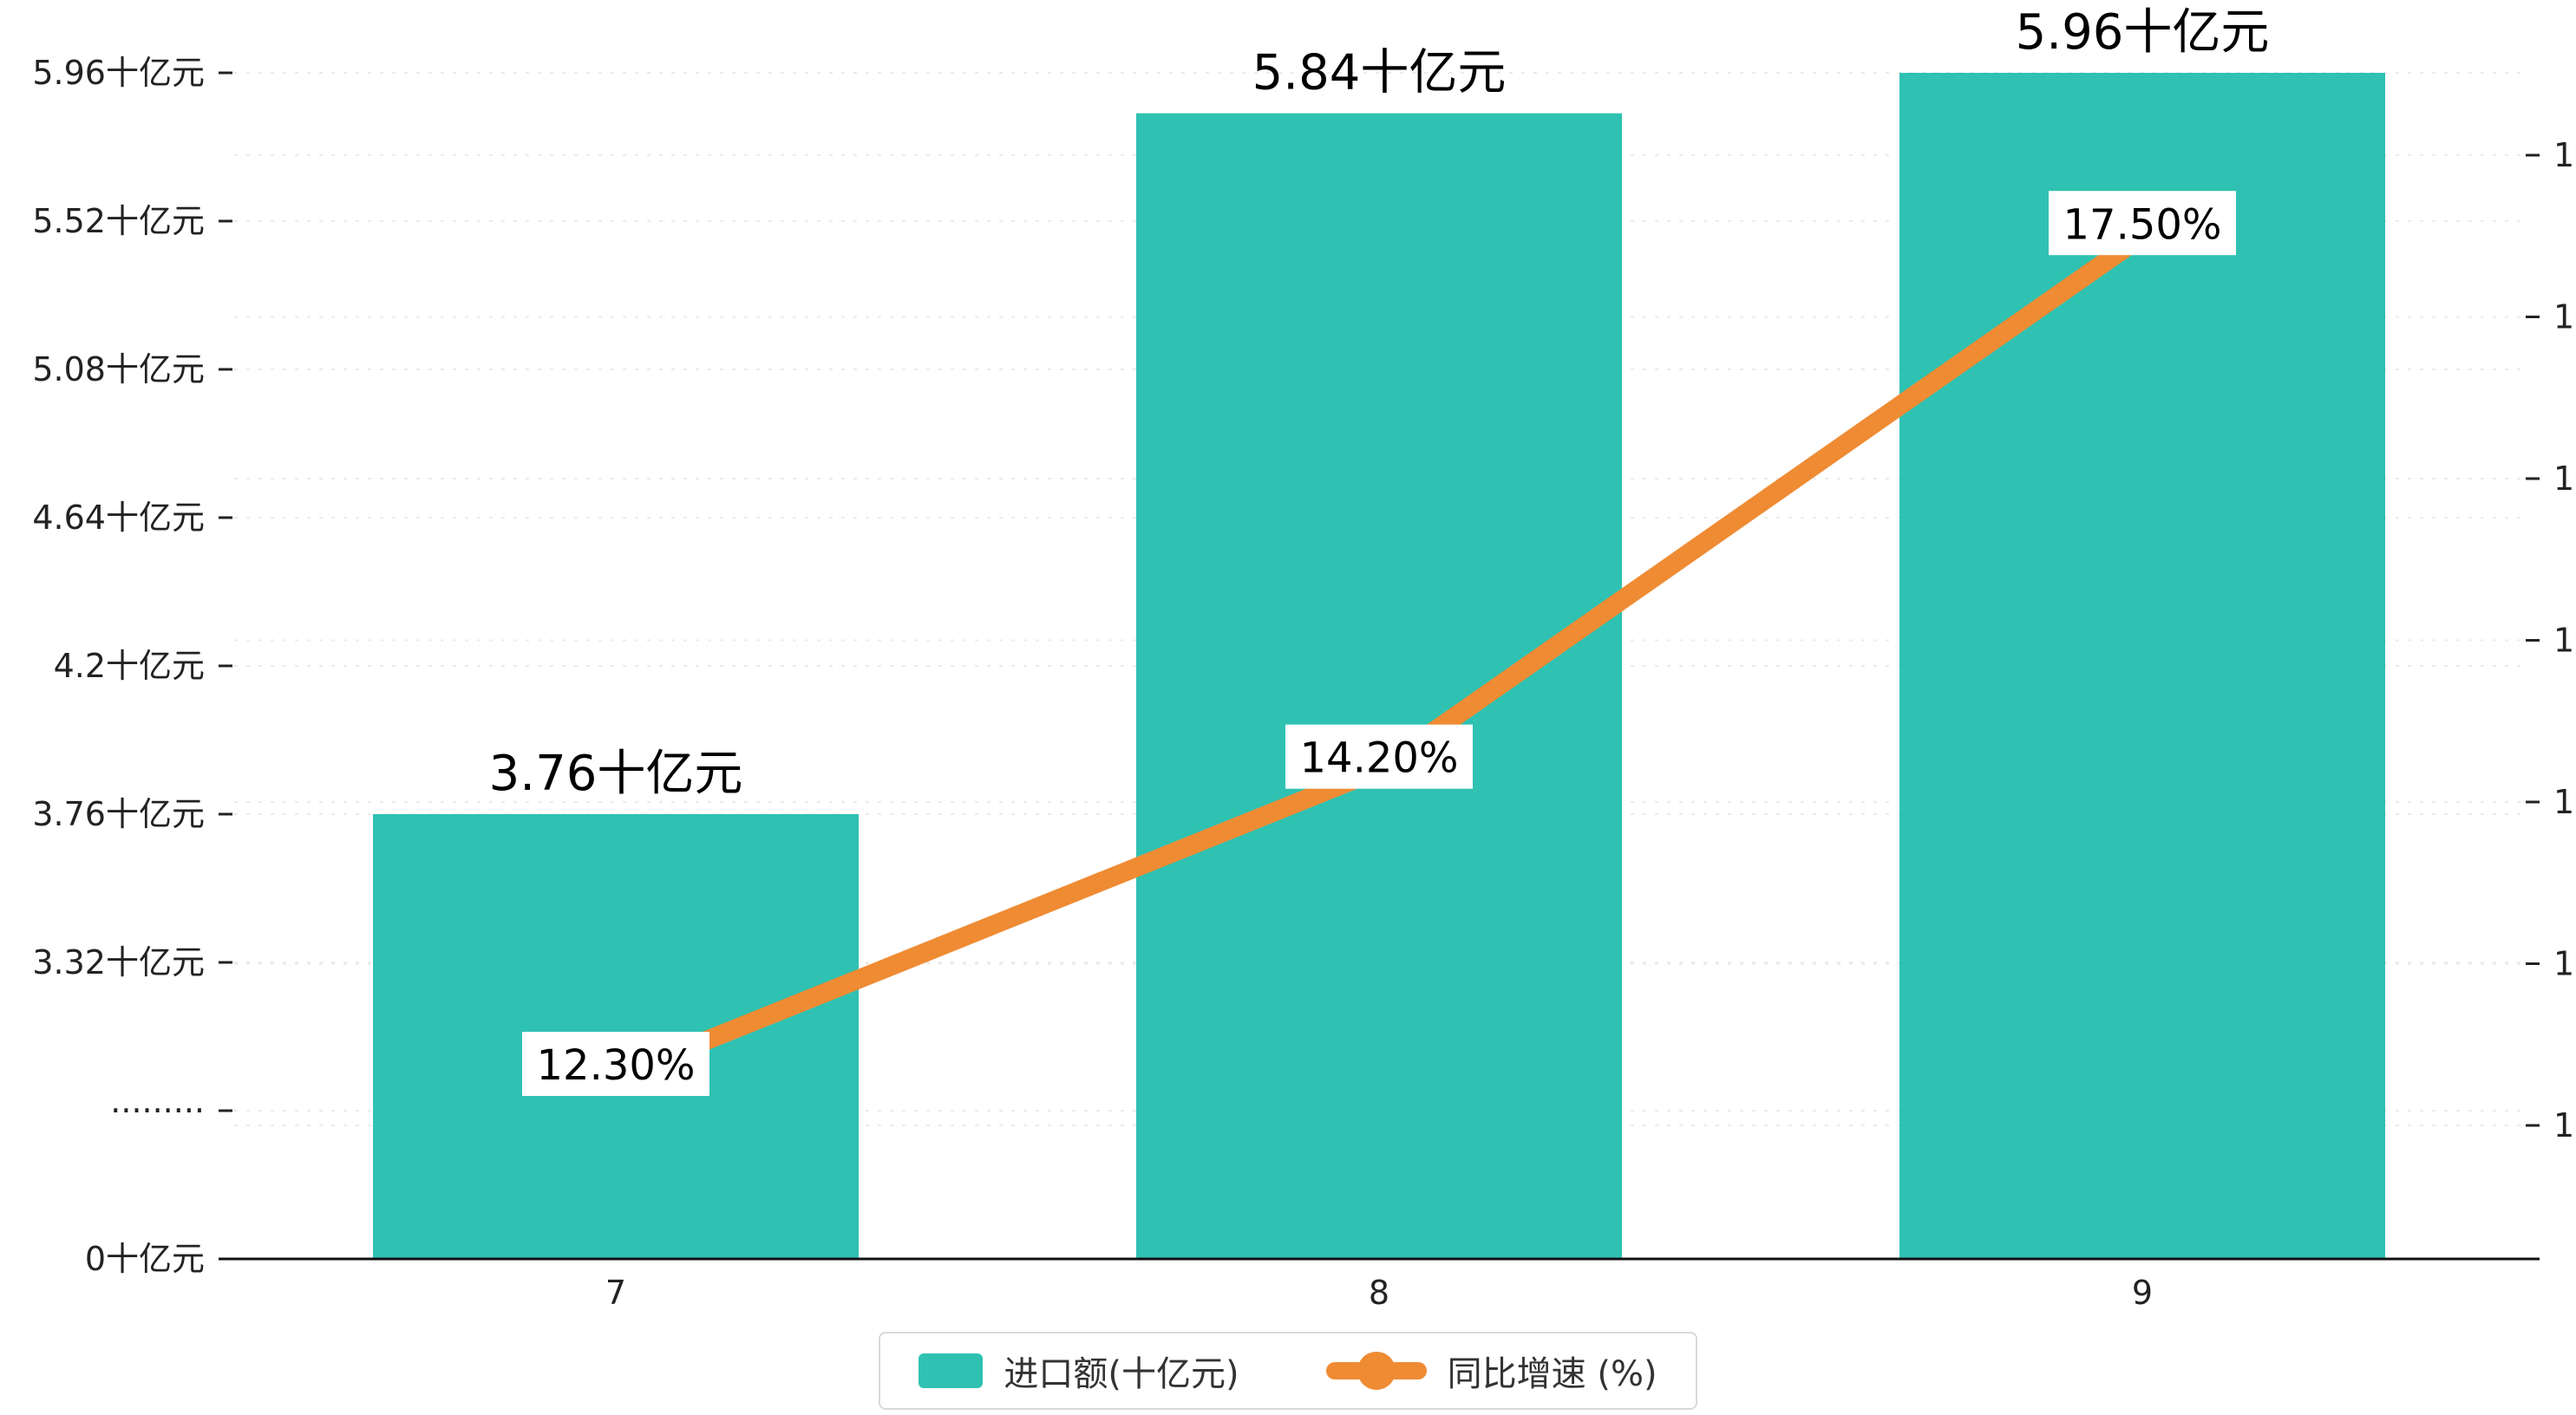  Describe the element at coordinates (1552, 1374) in the screenshot. I see `legend-label-growth: 同比增速 (%)` at that location.